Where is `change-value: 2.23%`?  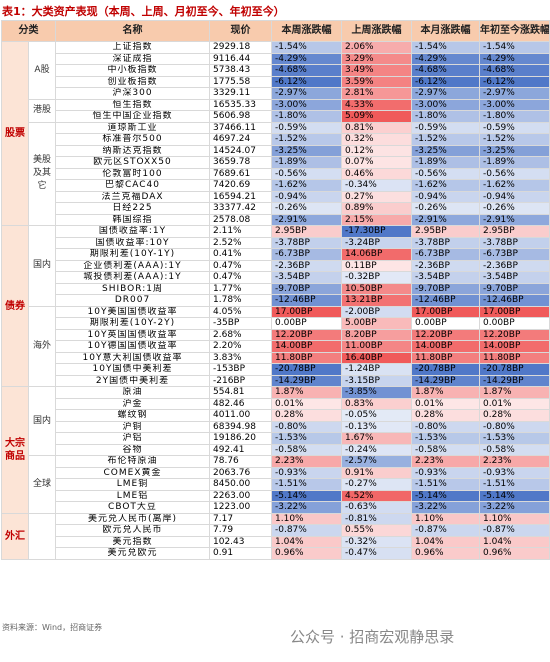 change-value: 2.23% is located at coordinates (306, 461).